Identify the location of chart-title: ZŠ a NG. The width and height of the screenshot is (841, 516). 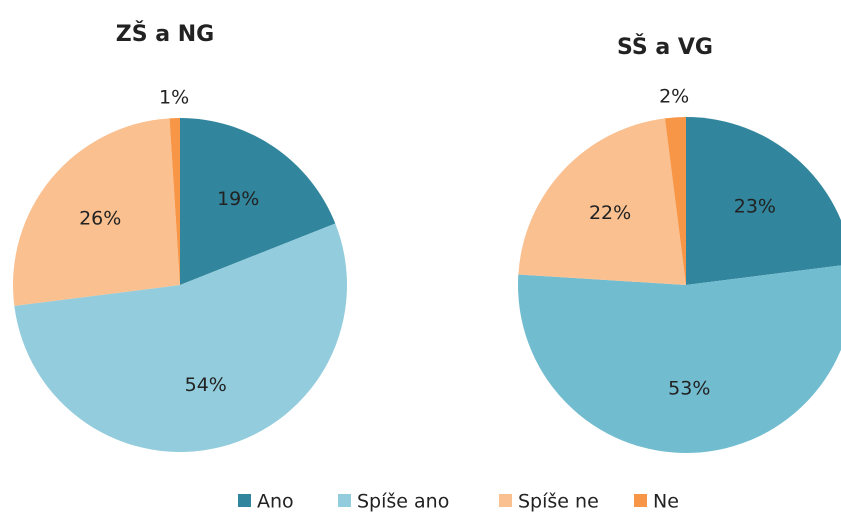
(165, 34).